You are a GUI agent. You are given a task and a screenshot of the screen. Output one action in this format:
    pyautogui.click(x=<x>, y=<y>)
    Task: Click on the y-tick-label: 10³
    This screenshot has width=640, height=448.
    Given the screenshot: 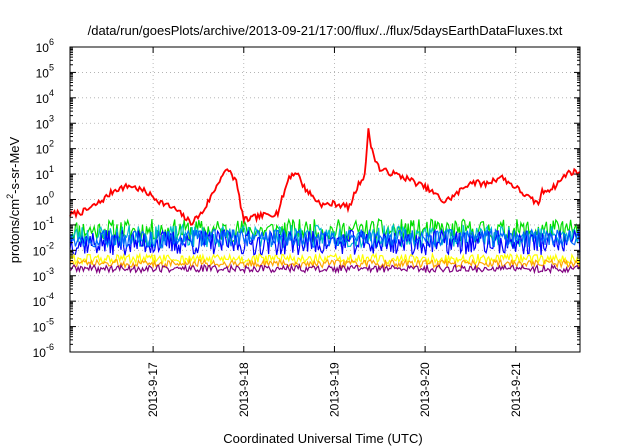 What is the action you would take?
    pyautogui.click(x=45, y=122)
    